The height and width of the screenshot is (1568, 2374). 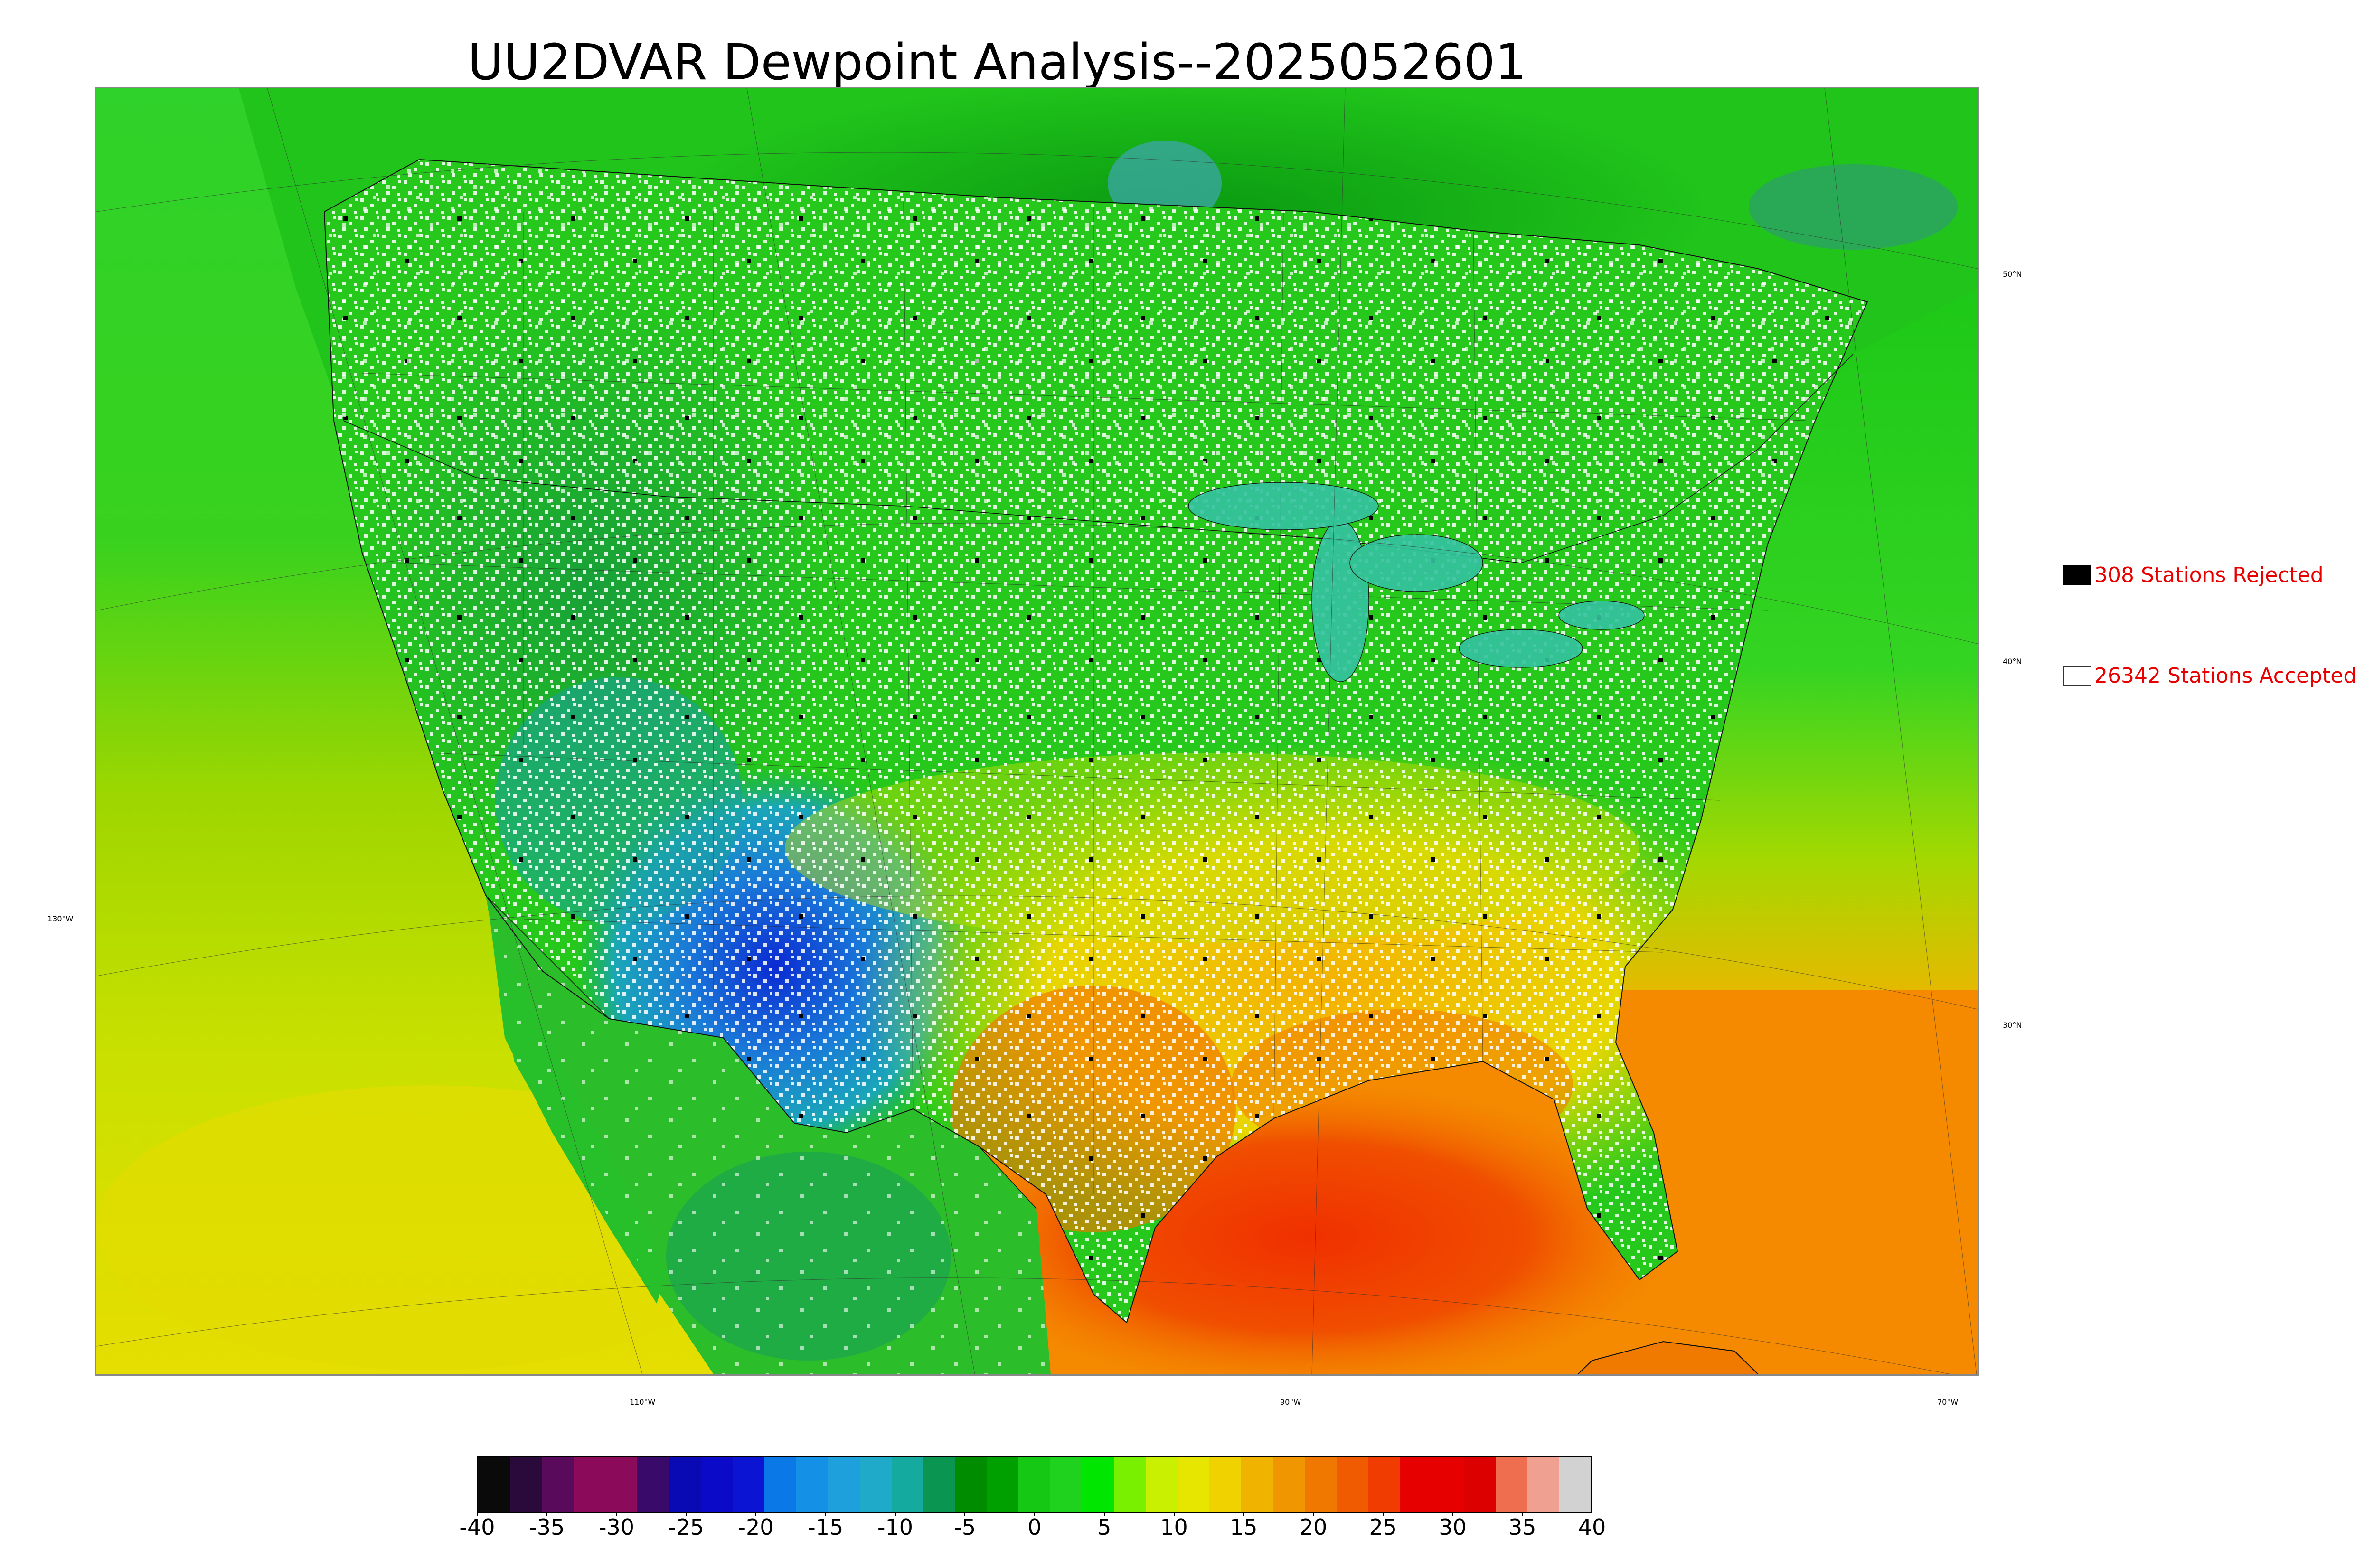 I want to click on land-cuba, so click(x=1668, y=1358).